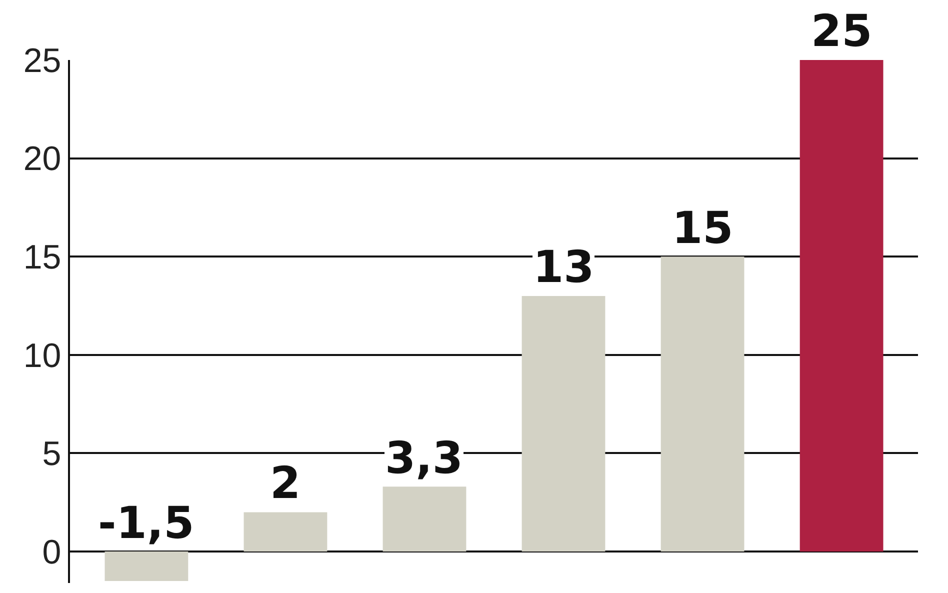 The height and width of the screenshot is (593, 948). What do you see at coordinates (42, 159) in the screenshot?
I see `y-tick-label: 20` at bounding box center [42, 159].